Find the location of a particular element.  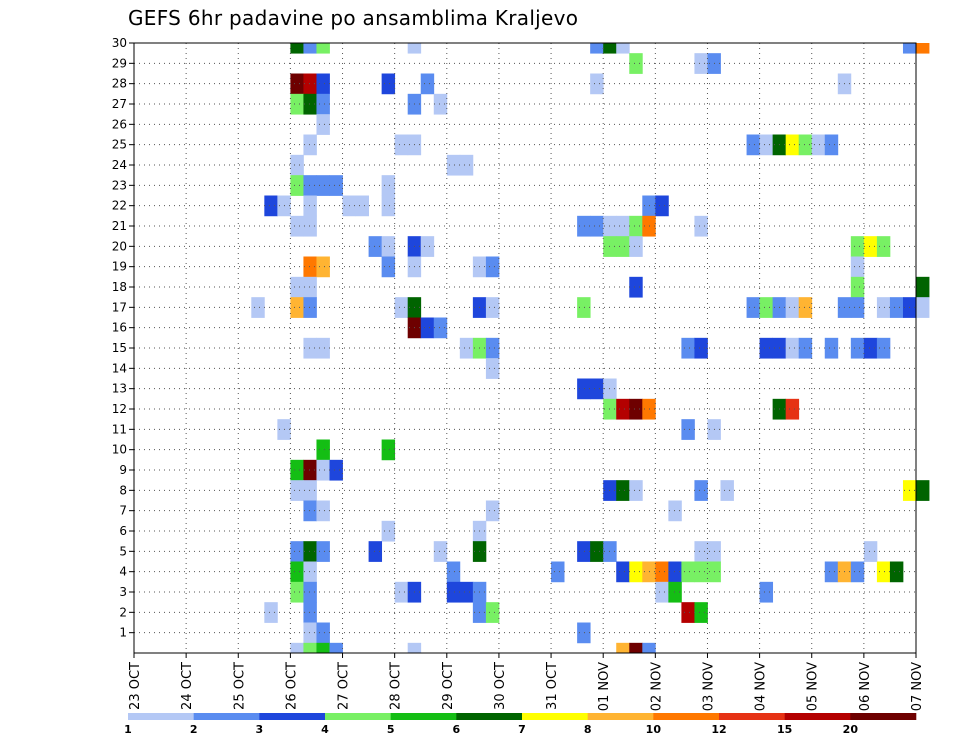

legend-label: 7 is located at coordinates (522, 729).